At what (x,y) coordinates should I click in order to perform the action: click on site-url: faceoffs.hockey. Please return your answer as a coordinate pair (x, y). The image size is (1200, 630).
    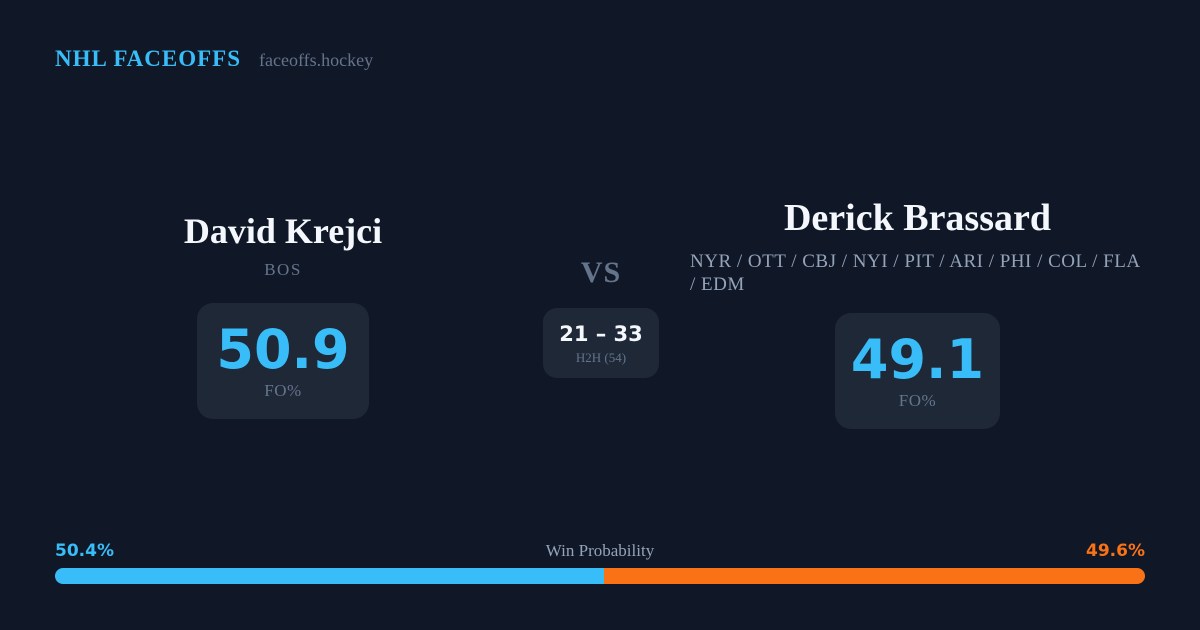
    Looking at the image, I should click on (316, 60).